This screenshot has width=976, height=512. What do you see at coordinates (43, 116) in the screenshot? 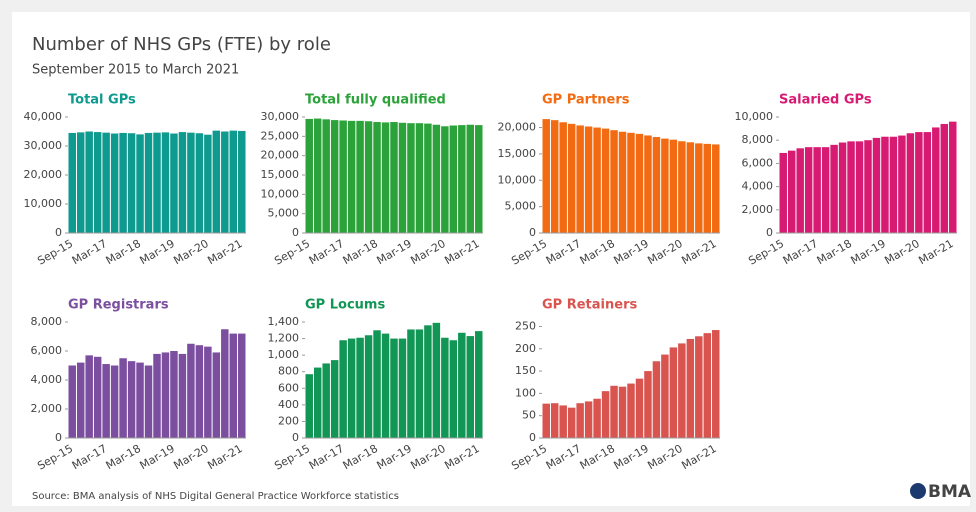
I see `y-tick-label: 40,000` at bounding box center [43, 116].